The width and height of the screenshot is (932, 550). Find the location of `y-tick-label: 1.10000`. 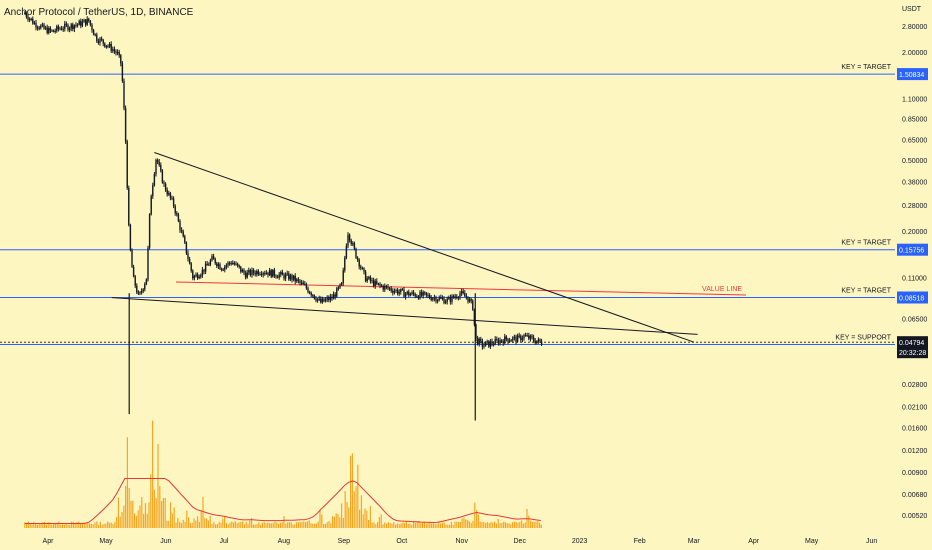

y-tick-label: 1.10000 is located at coordinates (914, 100).